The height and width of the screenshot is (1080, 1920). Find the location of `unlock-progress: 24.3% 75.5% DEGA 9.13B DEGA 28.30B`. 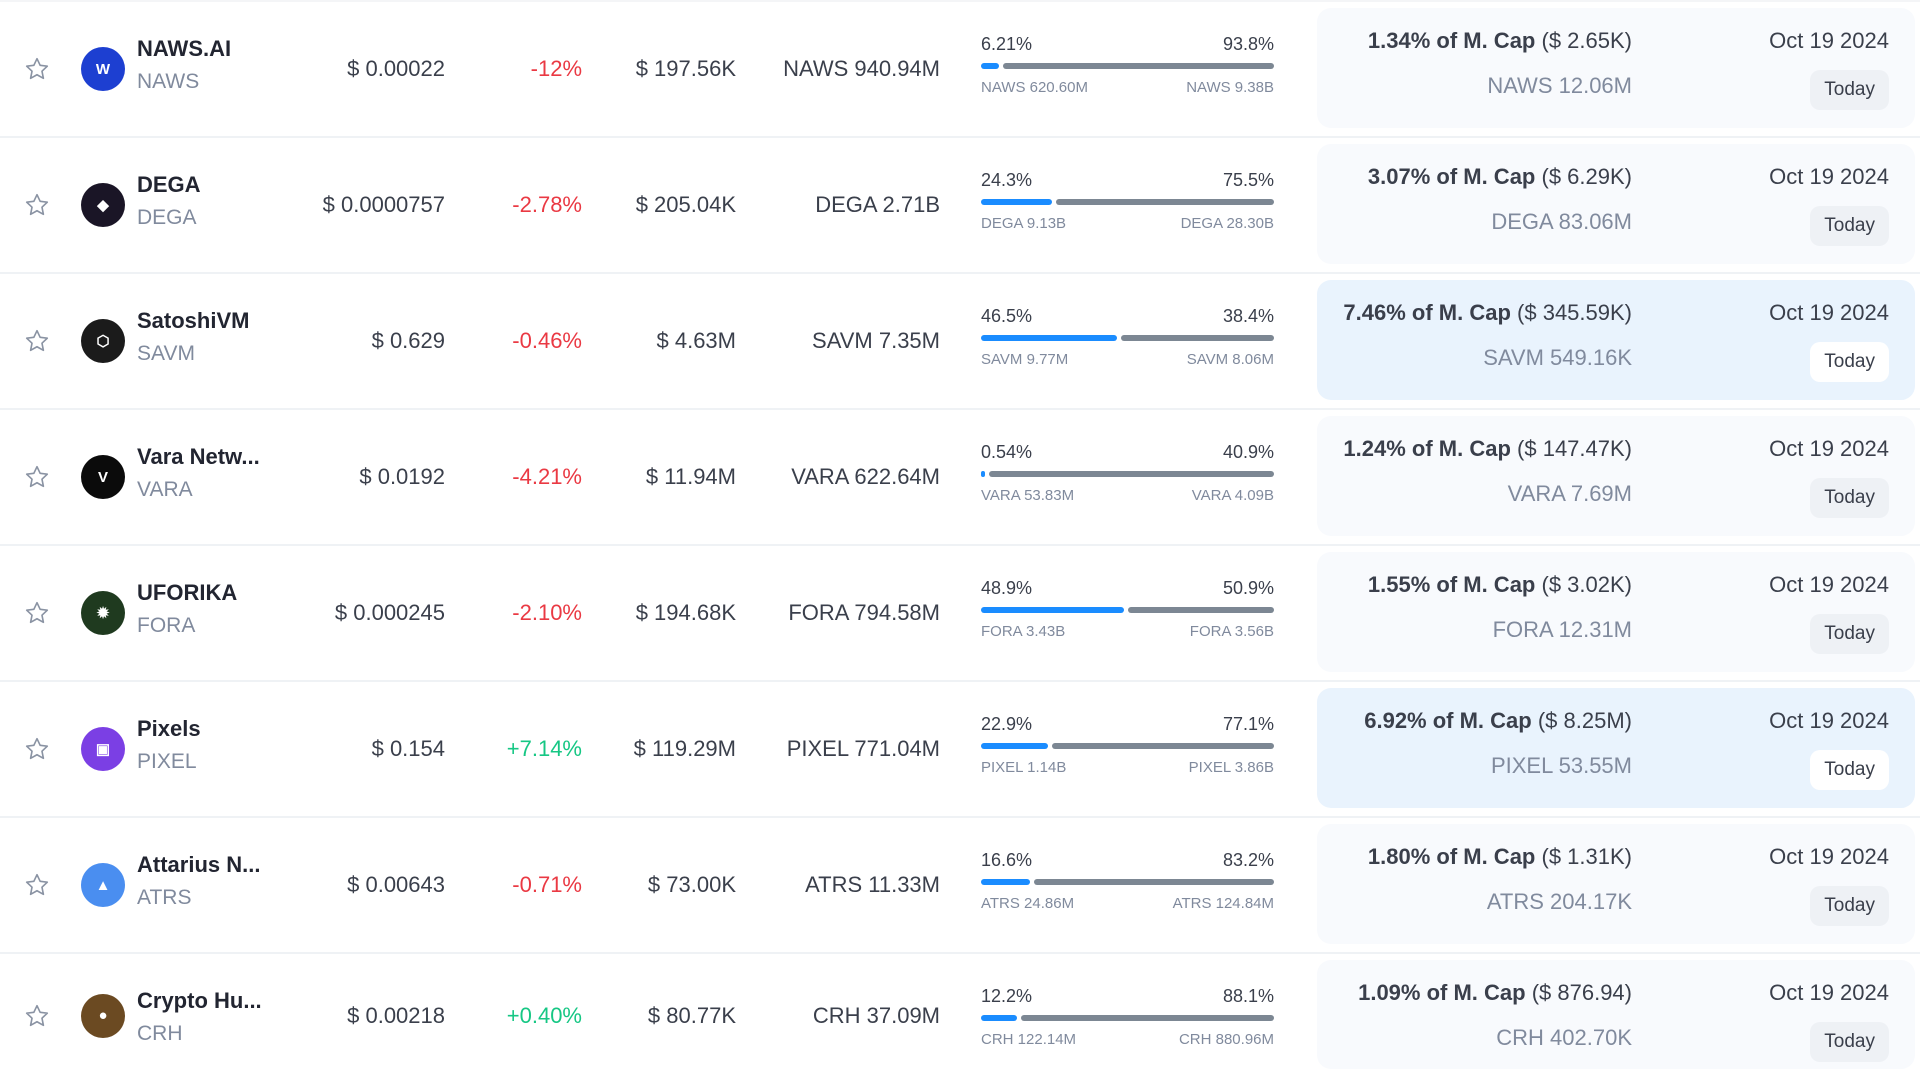

unlock-progress: 24.3% 75.5% DEGA 9.13B DEGA 28.30B is located at coordinates (1127, 201).